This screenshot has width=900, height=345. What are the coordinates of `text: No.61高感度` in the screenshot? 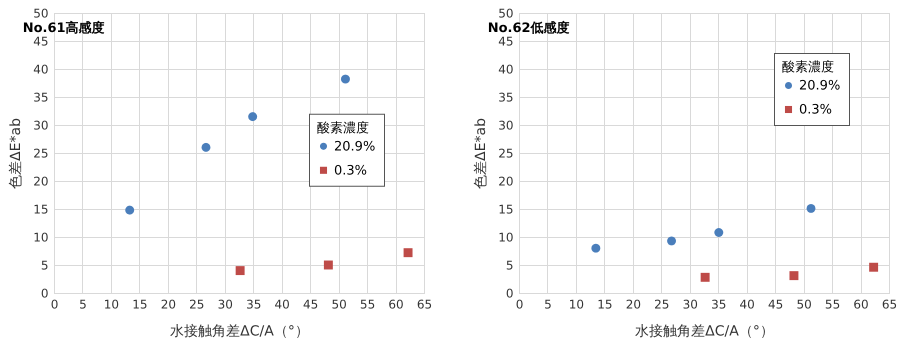 It's located at (63, 28).